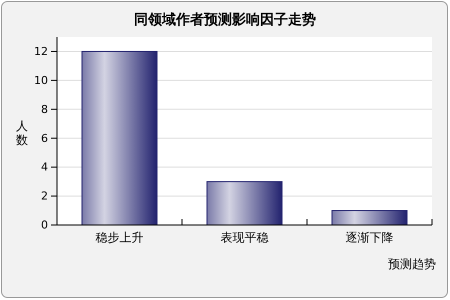  Describe the element at coordinates (44, 225) in the screenshot. I see `y-tick-label: 0` at that location.